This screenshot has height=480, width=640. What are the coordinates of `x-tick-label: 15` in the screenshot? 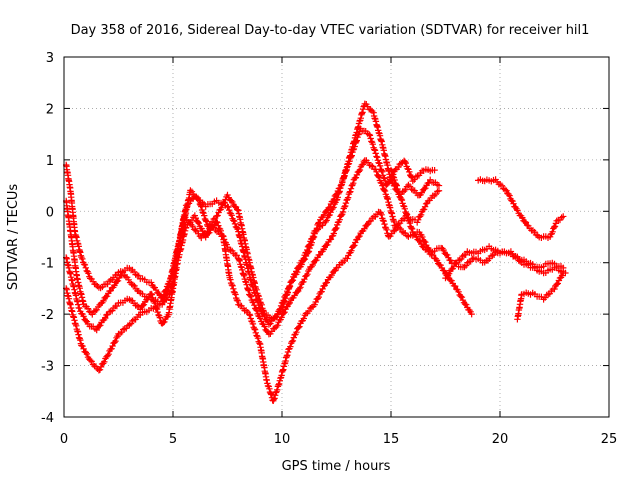 It's located at (391, 439).